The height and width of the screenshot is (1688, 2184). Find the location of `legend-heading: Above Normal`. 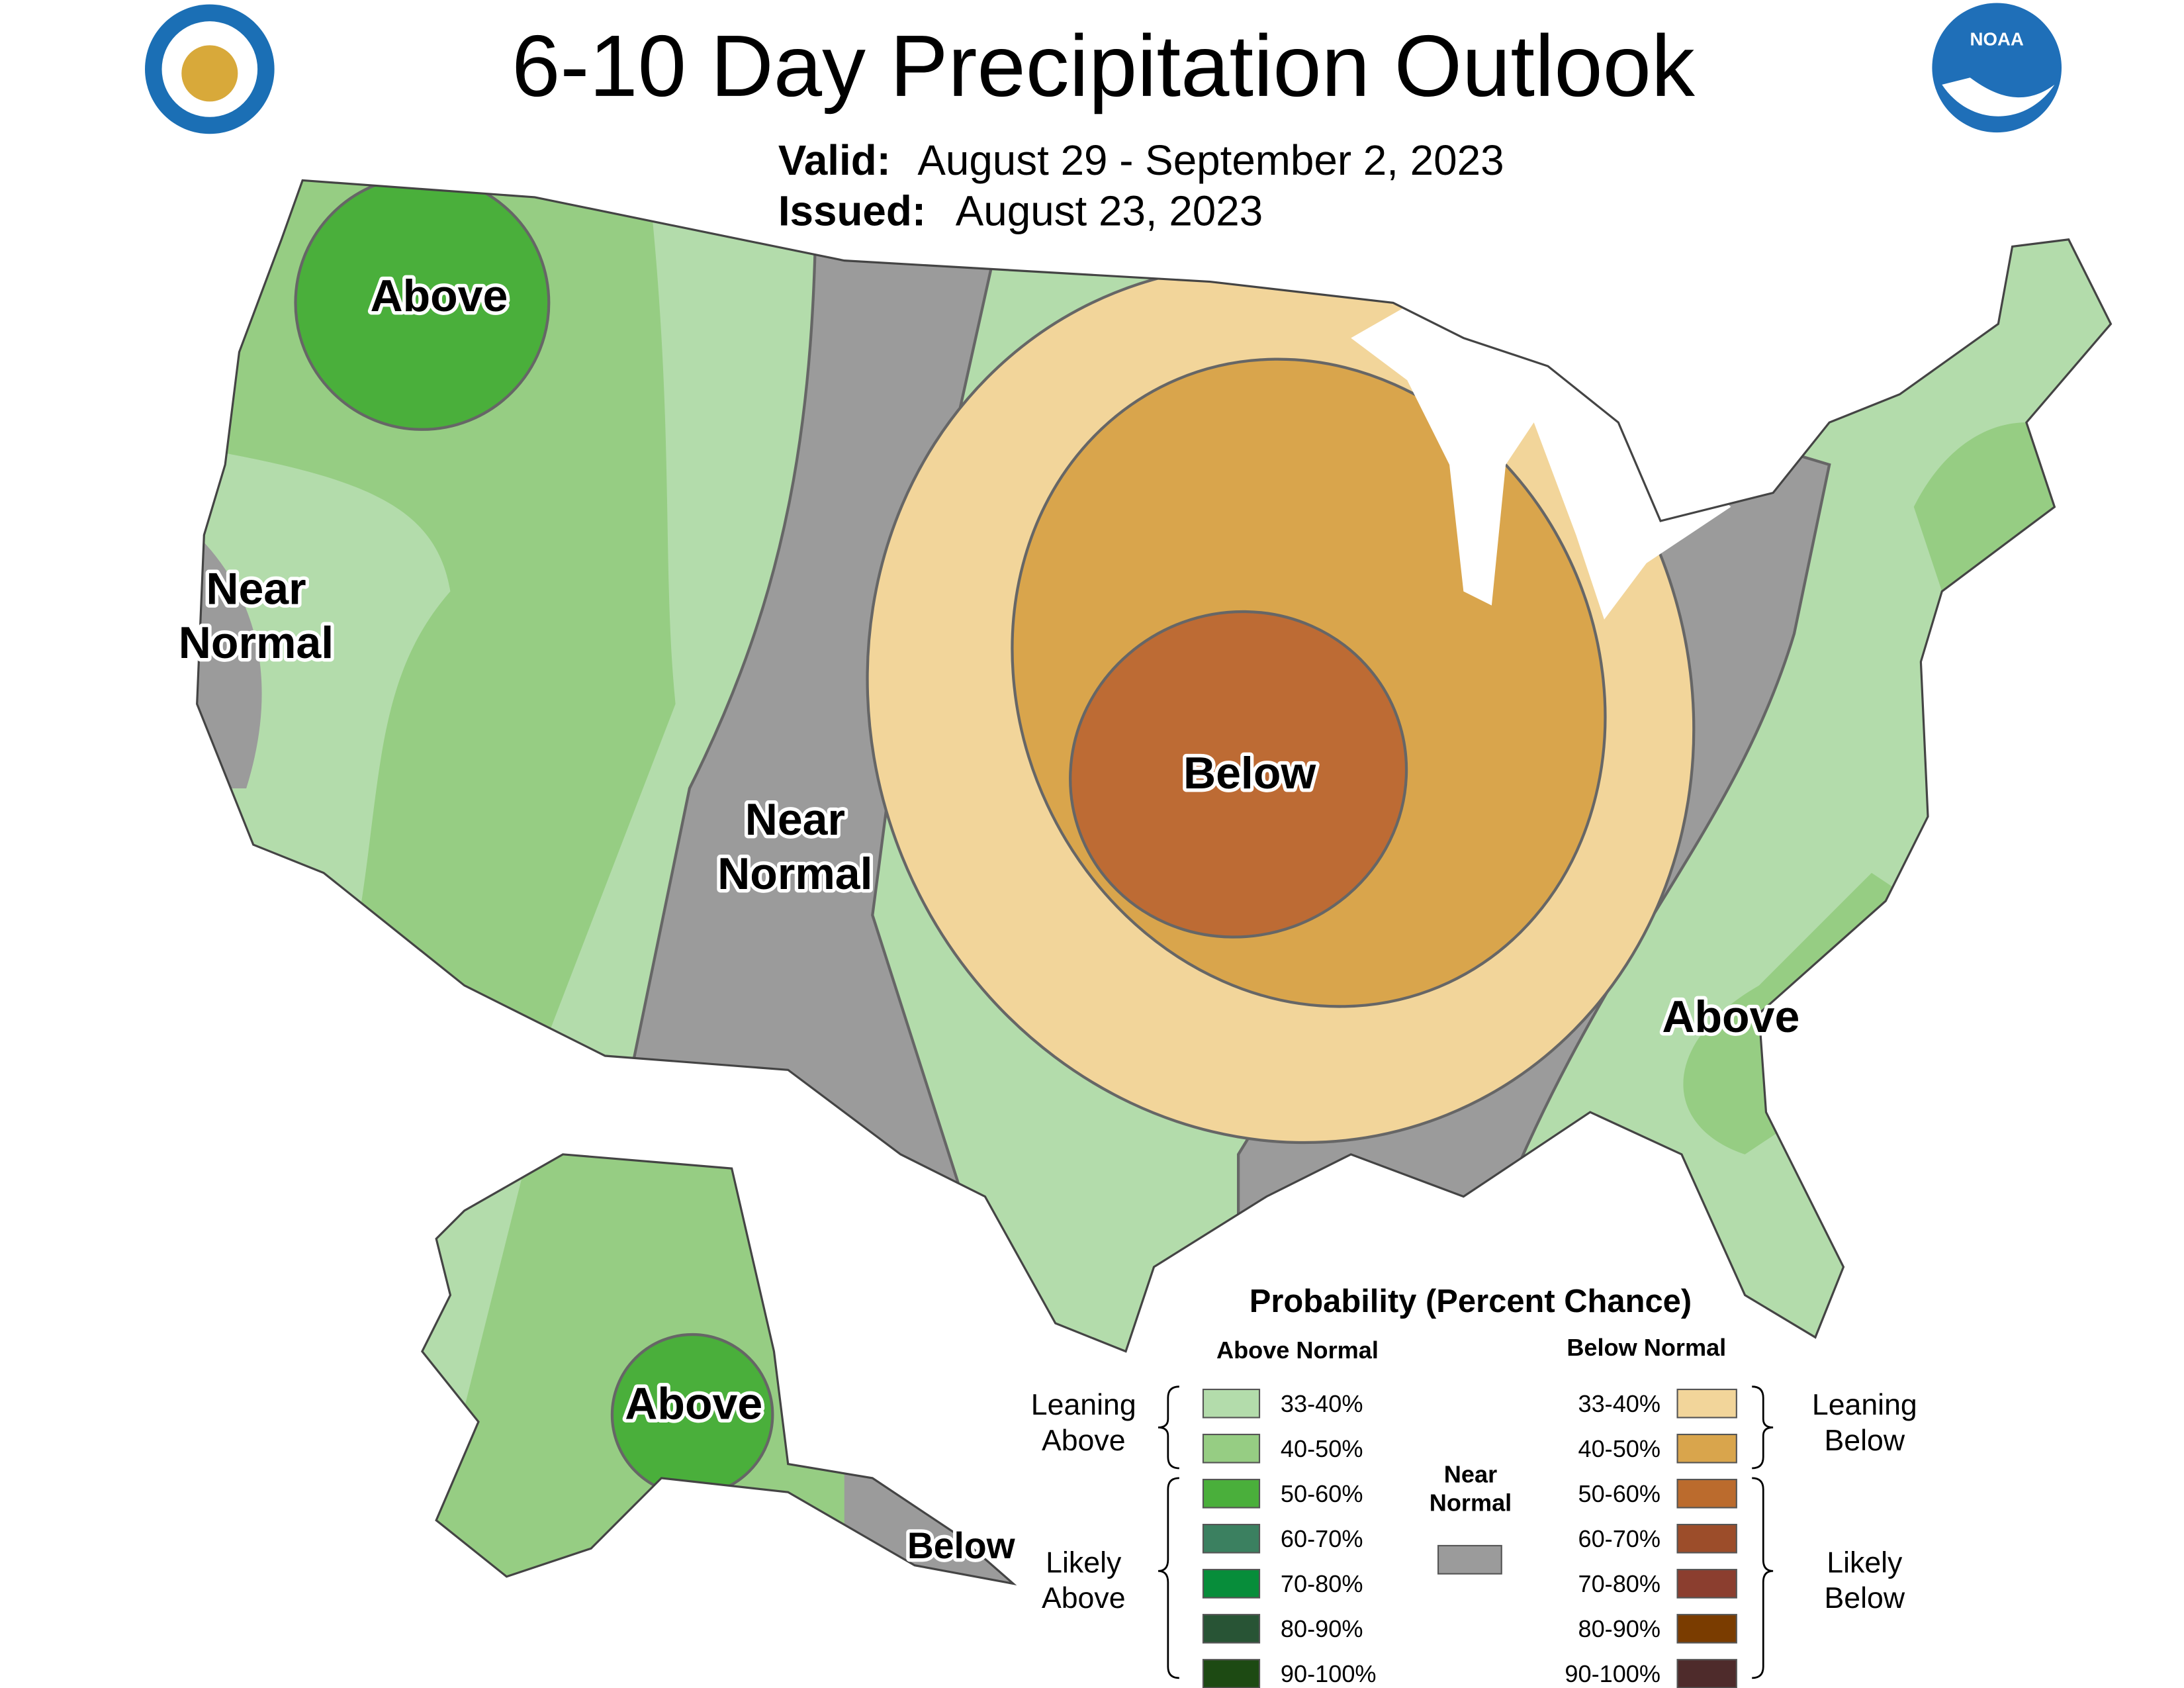

legend-heading: Above Normal is located at coordinates (1297, 1350).